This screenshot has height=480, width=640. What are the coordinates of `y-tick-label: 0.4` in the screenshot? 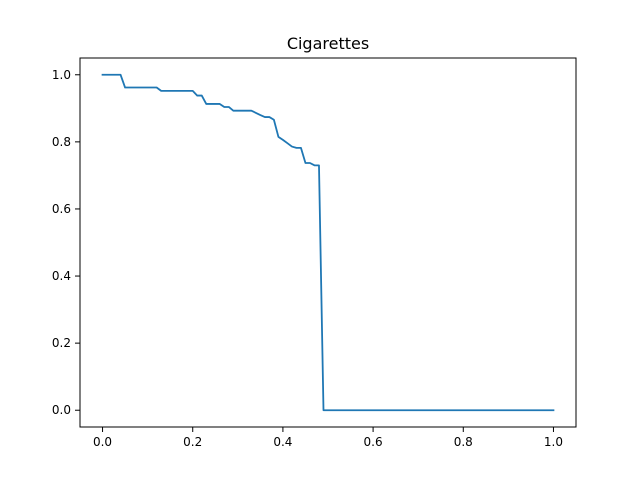 It's located at (61, 276).